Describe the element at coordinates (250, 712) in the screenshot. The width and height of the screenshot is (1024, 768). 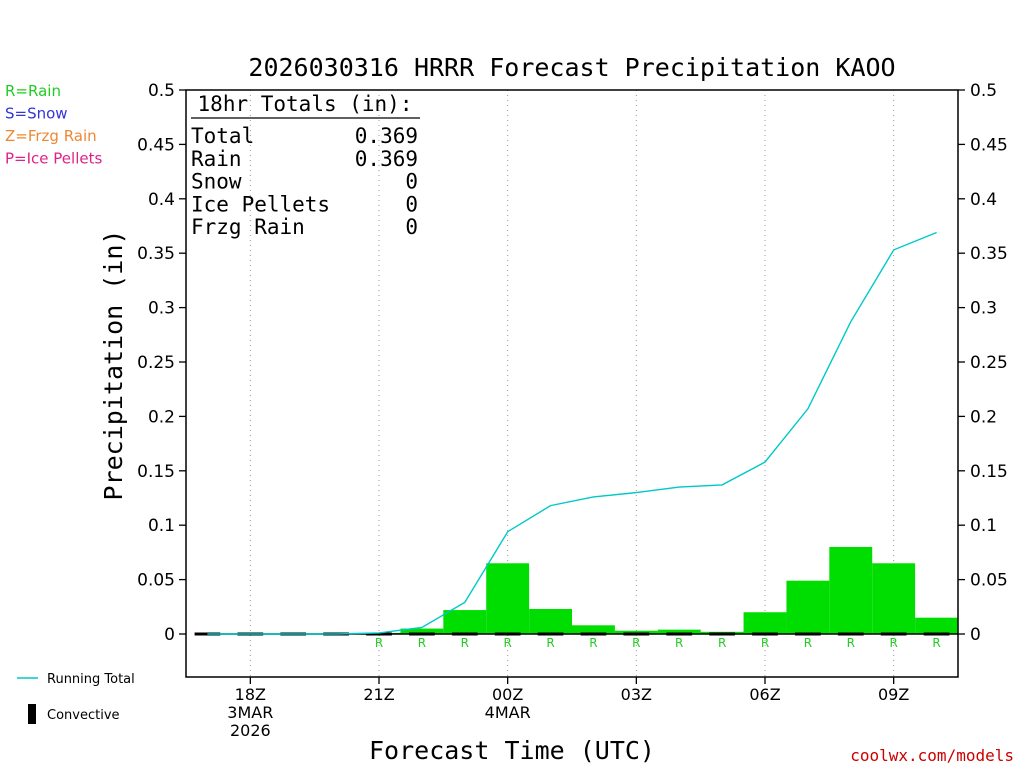
I see `x-tick-label: 3MAR` at that location.